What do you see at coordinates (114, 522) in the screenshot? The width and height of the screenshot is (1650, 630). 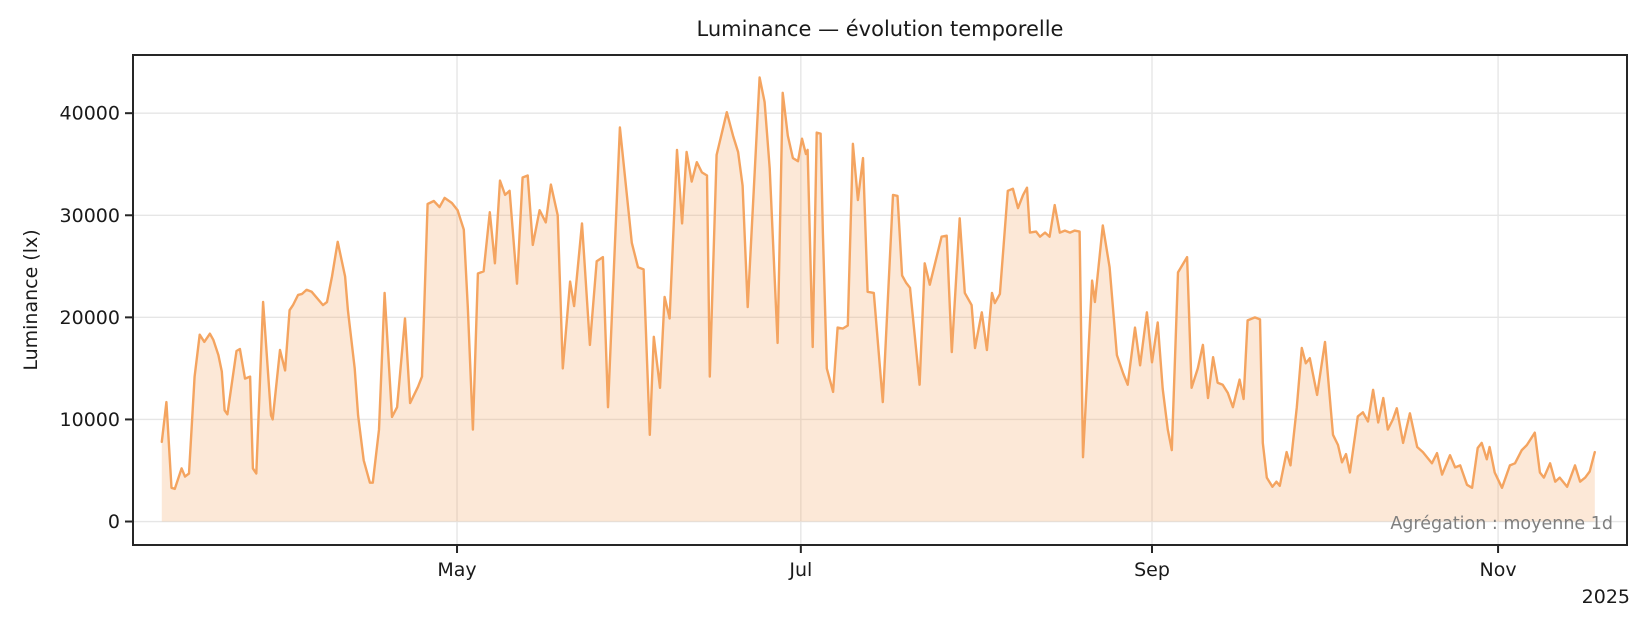 I see `y-tick-label: 0` at bounding box center [114, 522].